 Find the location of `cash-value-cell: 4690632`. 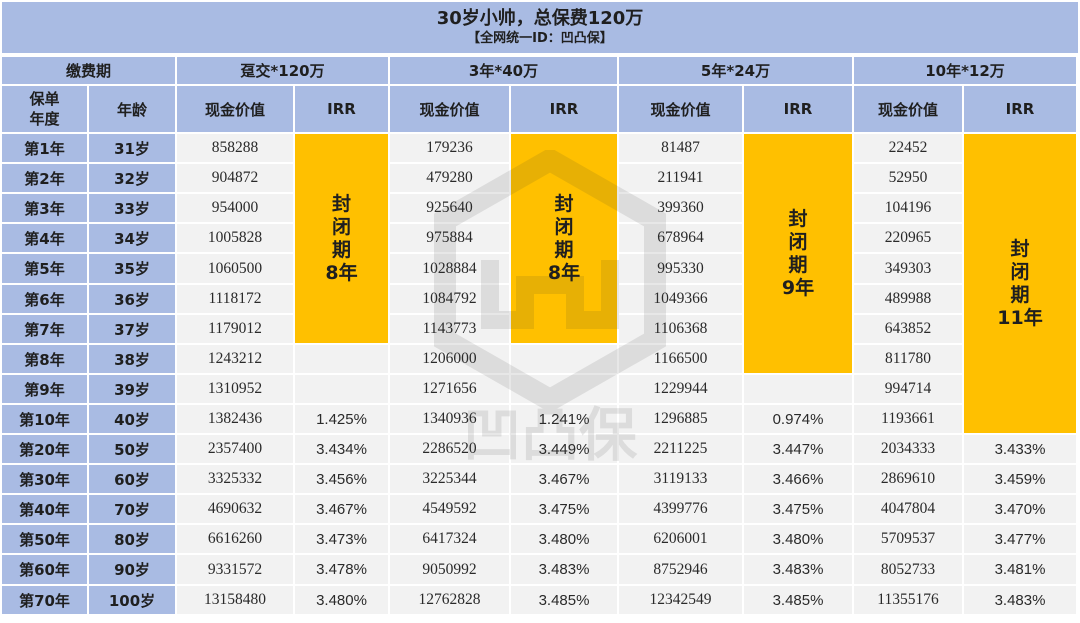

cash-value-cell: 4690632 is located at coordinates (235, 509).